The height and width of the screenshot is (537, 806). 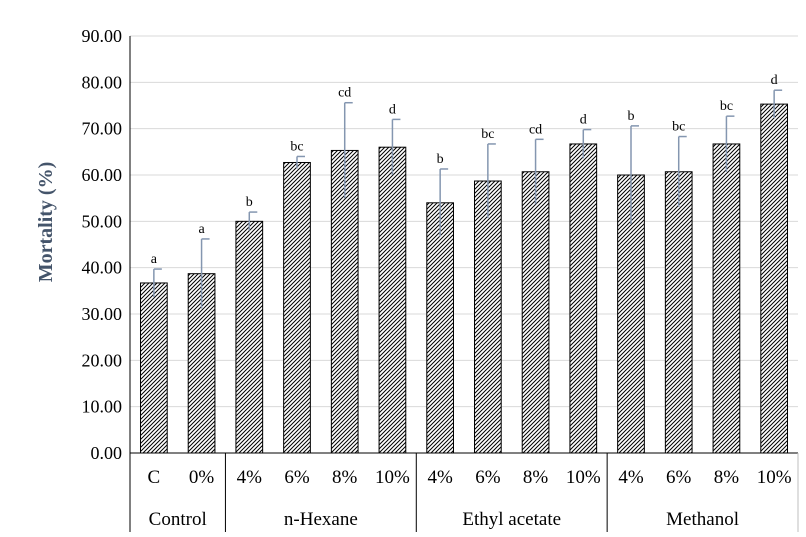 What do you see at coordinates (102, 36) in the screenshot?
I see `y-tick-label: 90.00` at bounding box center [102, 36].